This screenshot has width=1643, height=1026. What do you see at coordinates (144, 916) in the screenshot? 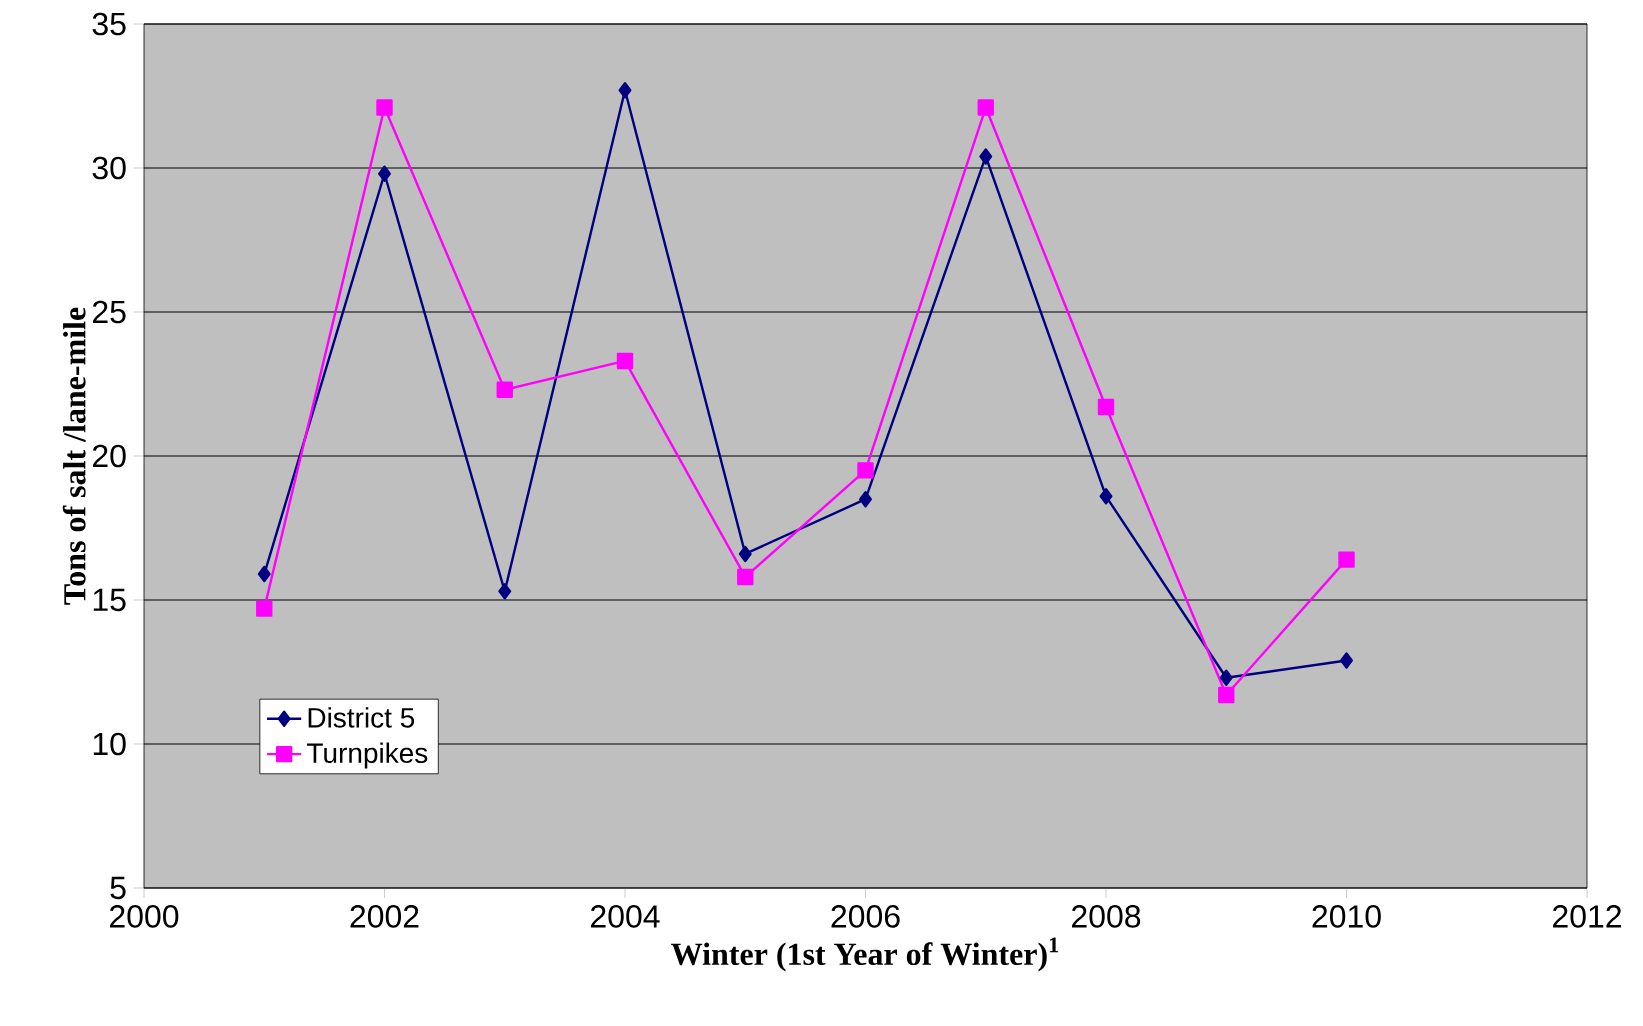
I see `x-tick-label: 2000` at bounding box center [144, 916].